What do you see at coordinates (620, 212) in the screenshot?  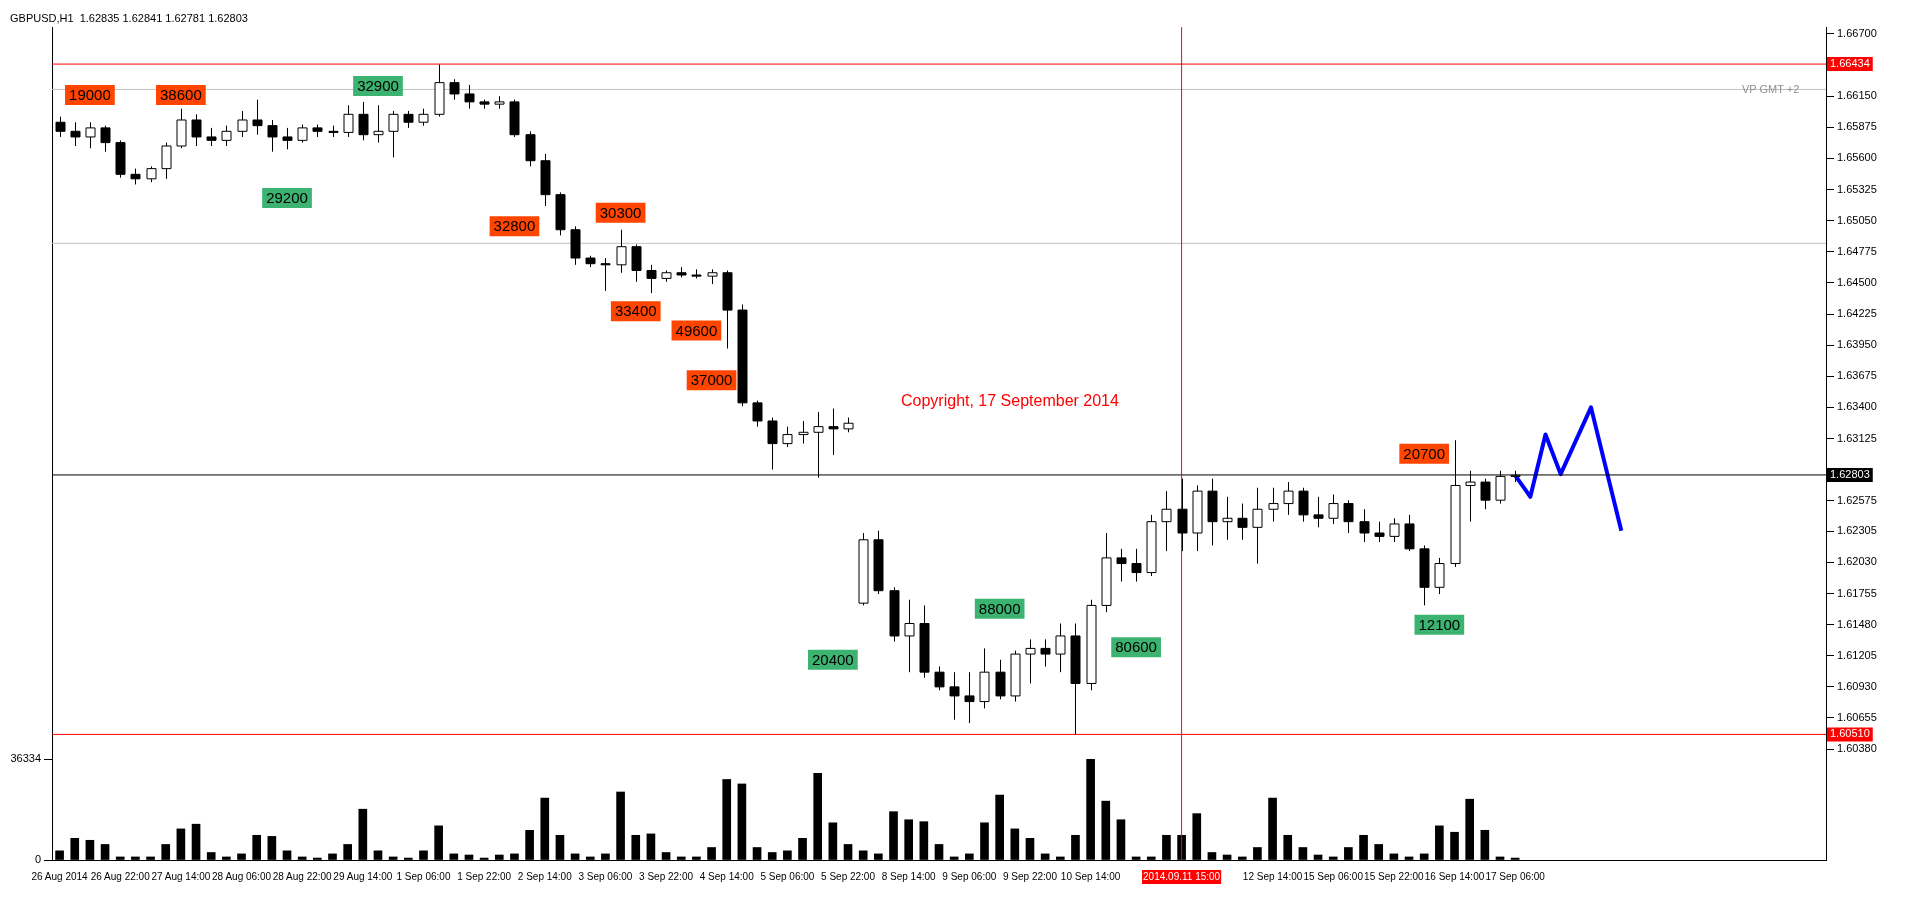 I see `annotation: 30300` at bounding box center [620, 212].